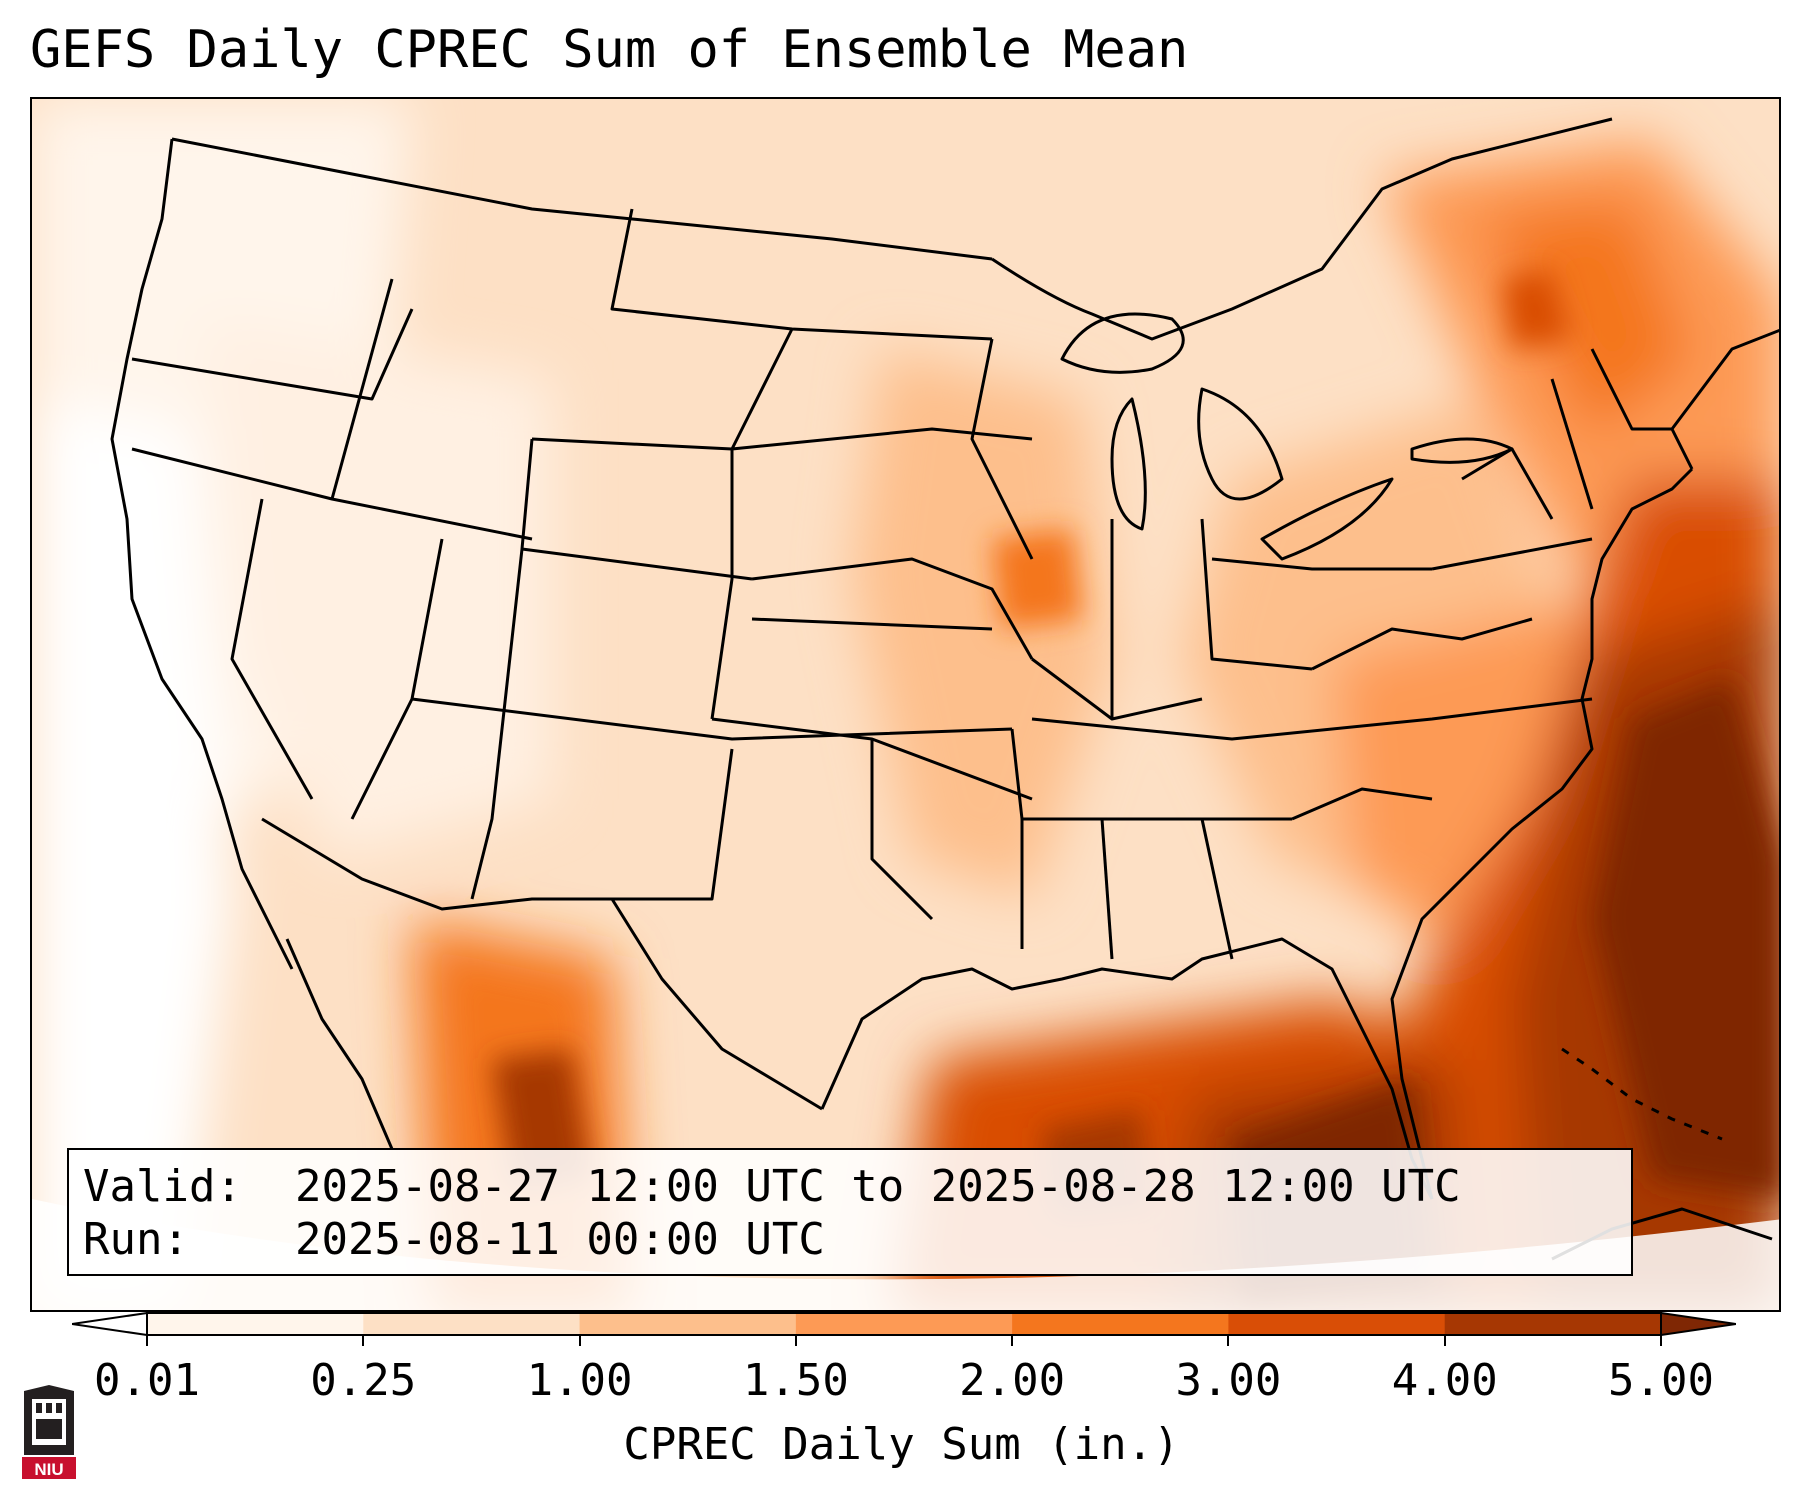 Image resolution: width=1803 pixels, height=1500 pixels. Describe the element at coordinates (136, 1239) in the screenshot. I see `run-label: Run:` at that location.